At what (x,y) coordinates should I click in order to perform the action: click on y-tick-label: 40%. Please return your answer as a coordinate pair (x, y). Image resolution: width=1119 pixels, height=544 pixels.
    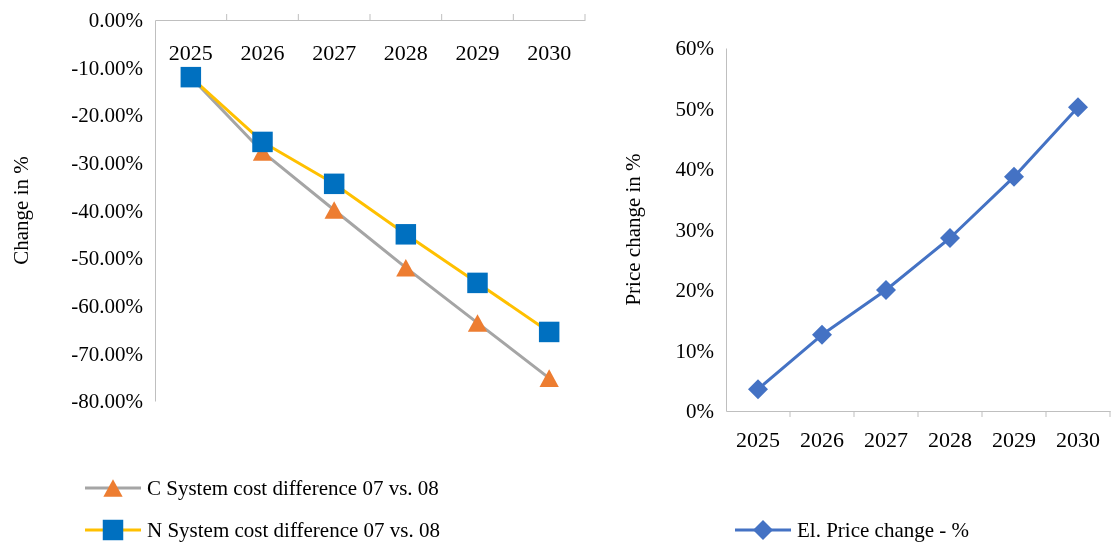
    Looking at the image, I should click on (694, 169).